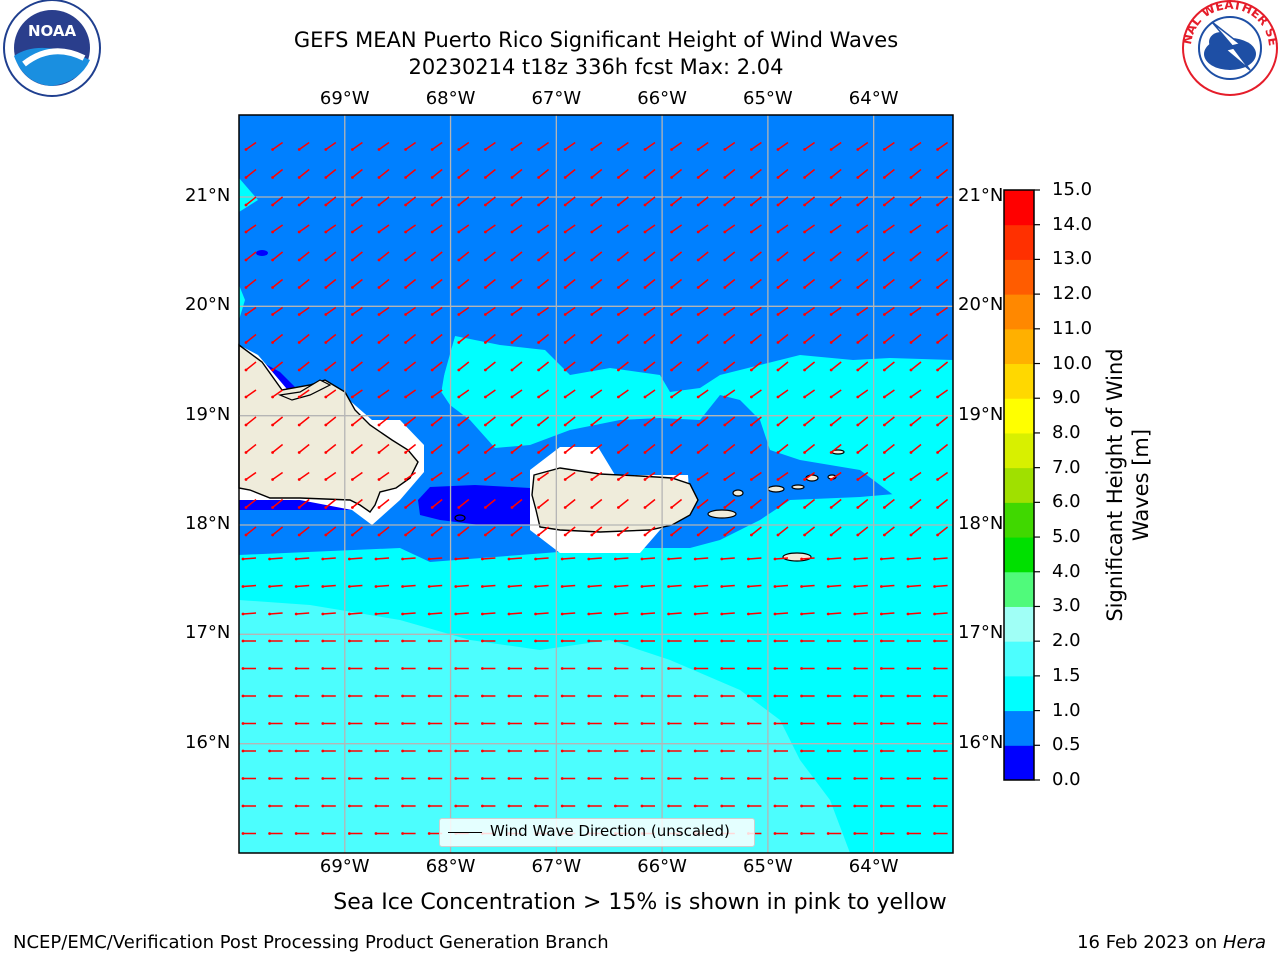  Describe the element at coordinates (662, 866) in the screenshot. I see `axis-tick-label: 66°W` at that location.